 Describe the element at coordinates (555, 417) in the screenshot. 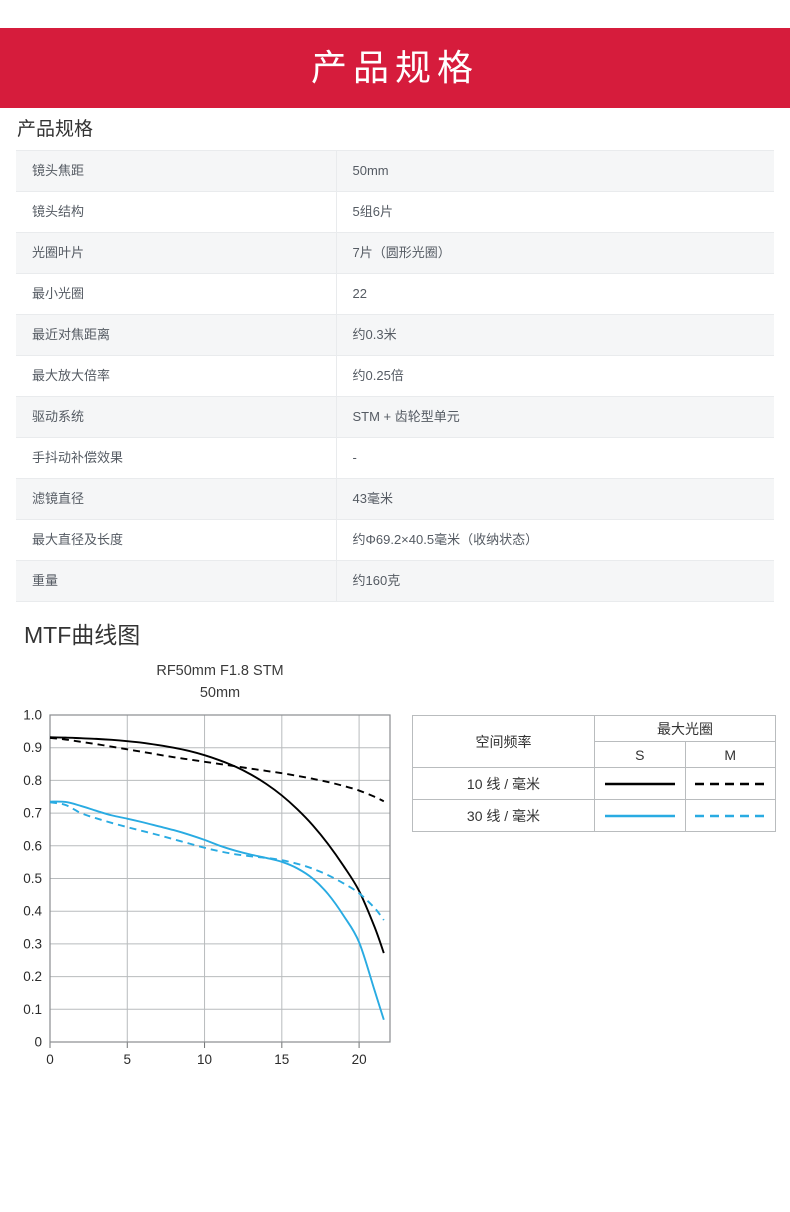

I see `spec-value: STM + 齿轮型单元` at that location.